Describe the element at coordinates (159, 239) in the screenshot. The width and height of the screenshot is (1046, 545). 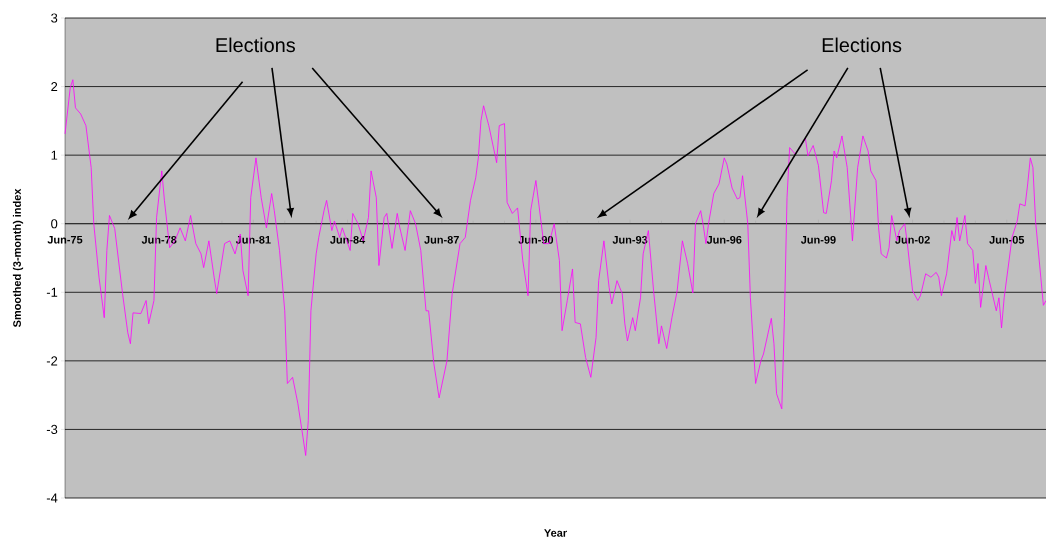
I see `x-tick-label: Jun-78` at that location.